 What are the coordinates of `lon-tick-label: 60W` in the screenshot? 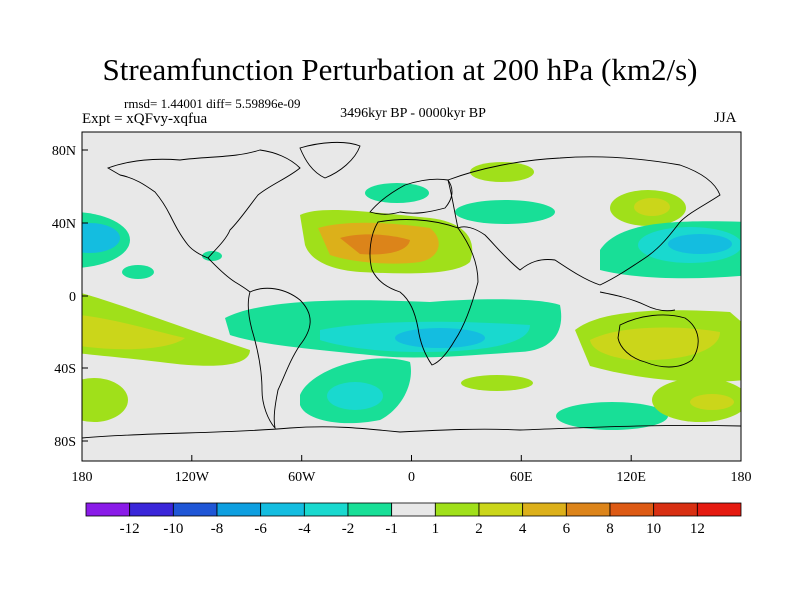 It's located at (302, 477).